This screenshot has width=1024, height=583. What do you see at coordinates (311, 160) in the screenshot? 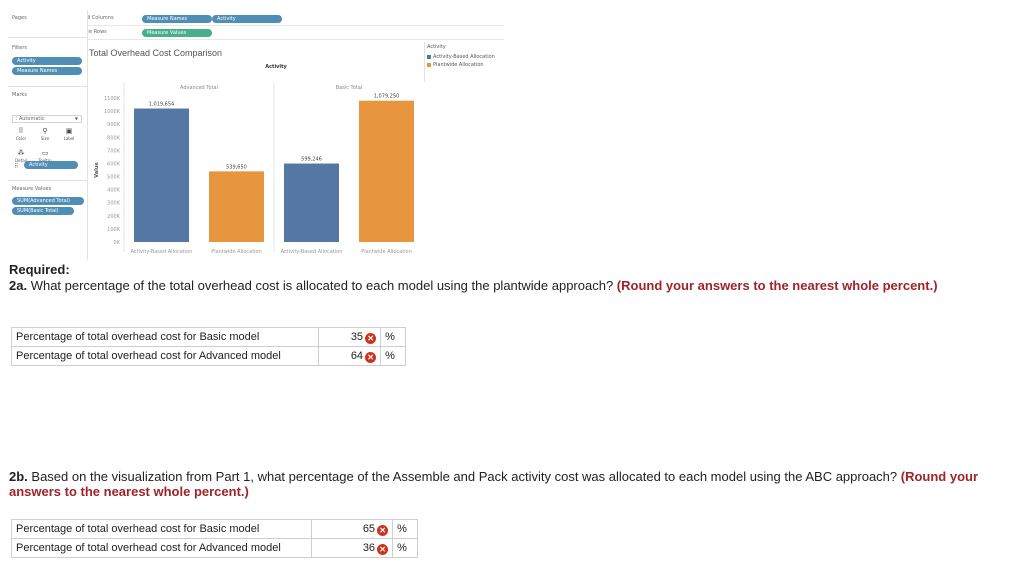
I see `data-label: 599,246` at bounding box center [311, 160].